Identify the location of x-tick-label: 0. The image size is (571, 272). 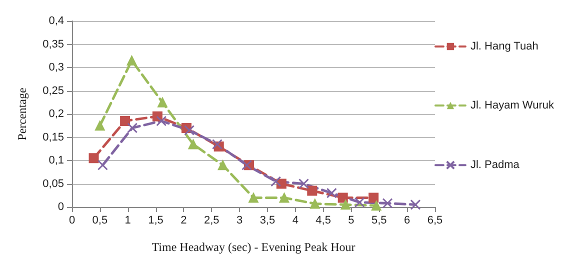
(72, 220).